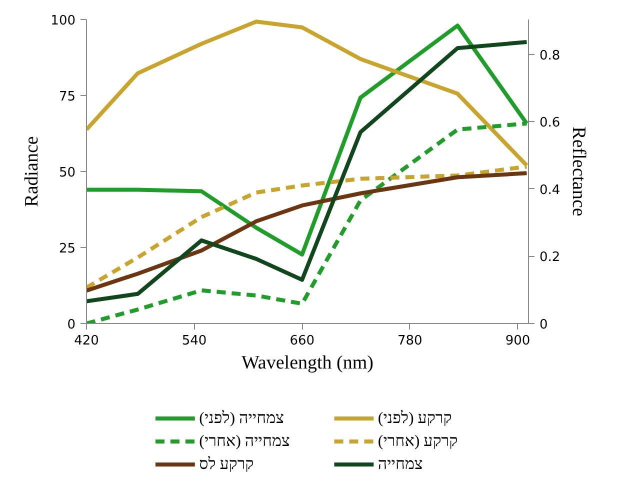  Describe the element at coordinates (67, 97) in the screenshot. I see `y-tick-label: 75` at that location.